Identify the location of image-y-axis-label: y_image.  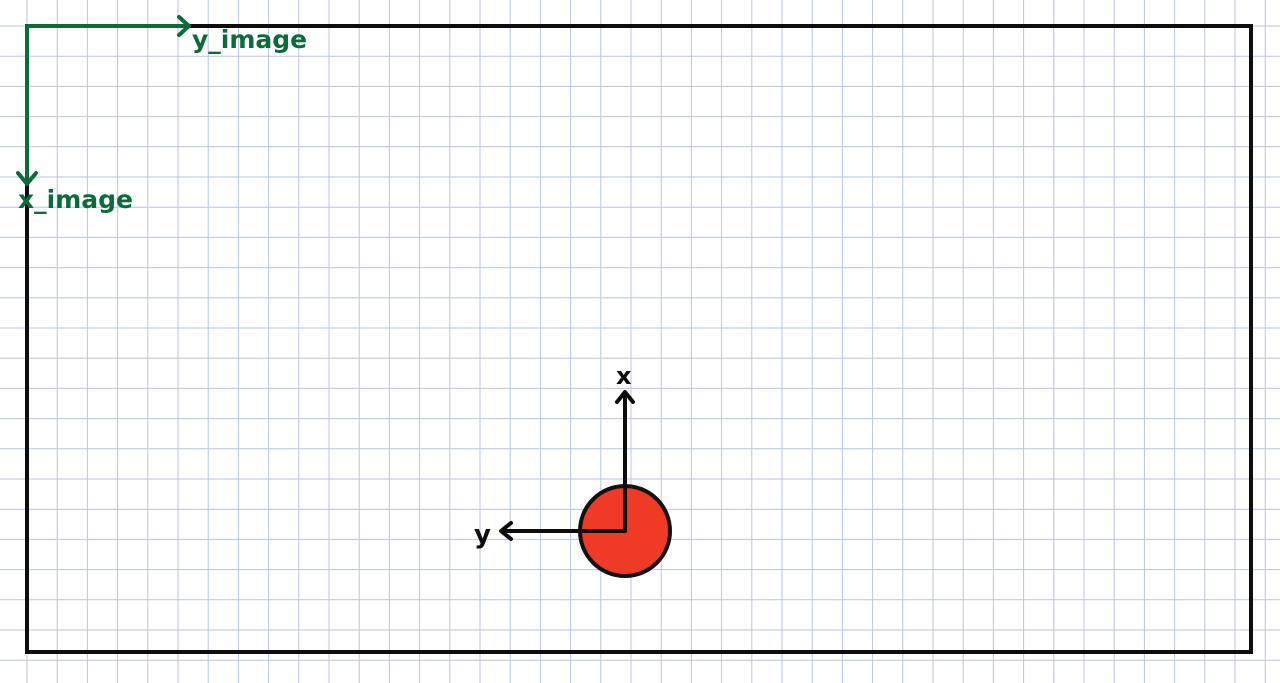
(249, 39).